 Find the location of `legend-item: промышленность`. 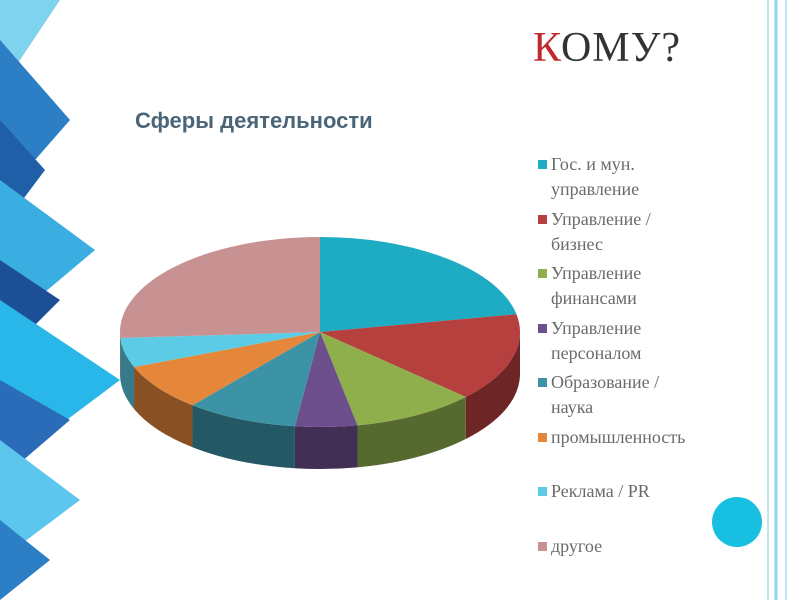

legend-item: промышленность is located at coordinates (618, 437).